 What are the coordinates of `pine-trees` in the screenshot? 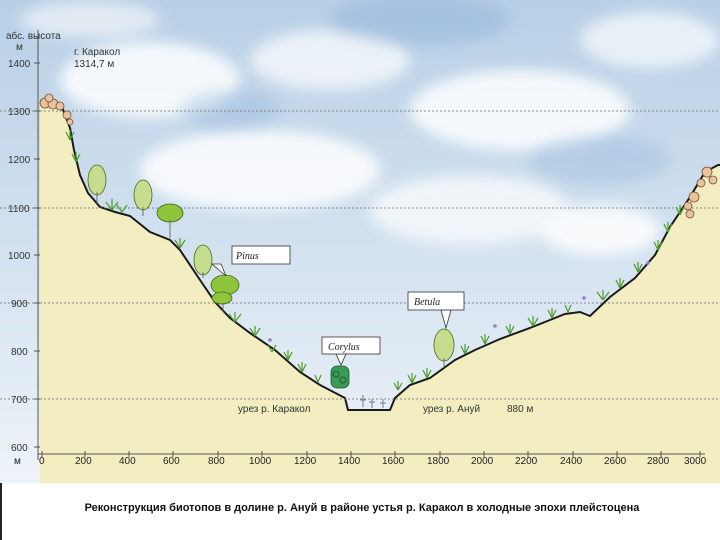 It's located at (198, 257).